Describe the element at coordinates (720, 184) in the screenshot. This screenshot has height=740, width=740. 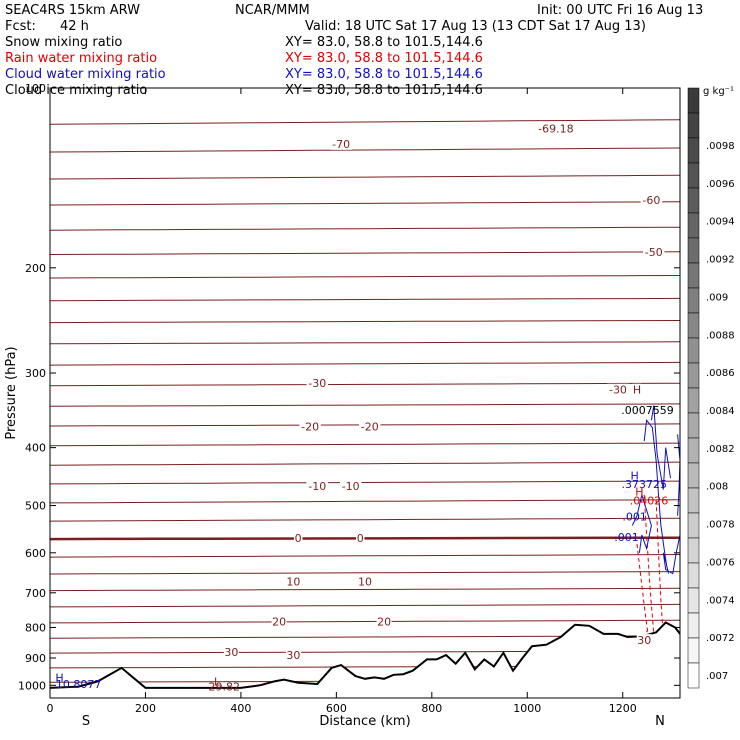
I see `colorbar-label-1: .0096` at that location.